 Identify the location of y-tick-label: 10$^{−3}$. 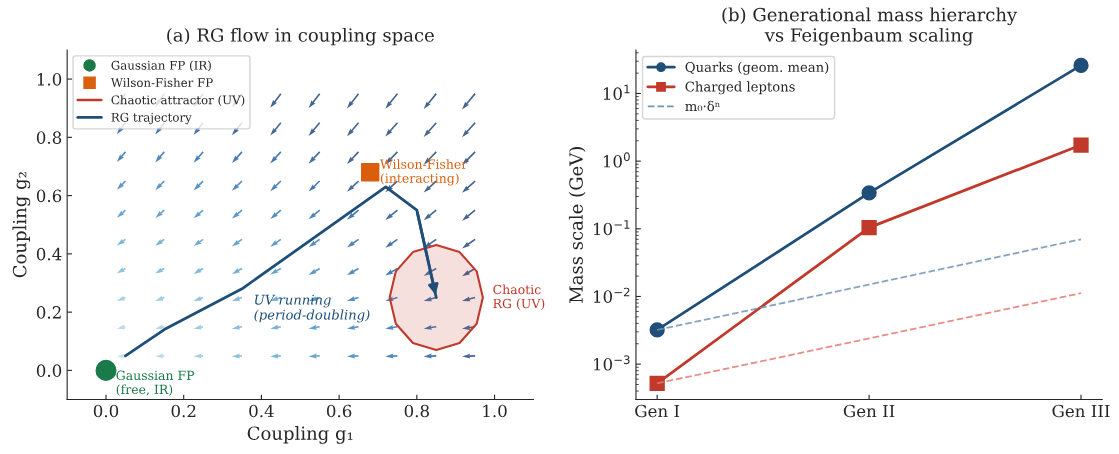
(611, 363).